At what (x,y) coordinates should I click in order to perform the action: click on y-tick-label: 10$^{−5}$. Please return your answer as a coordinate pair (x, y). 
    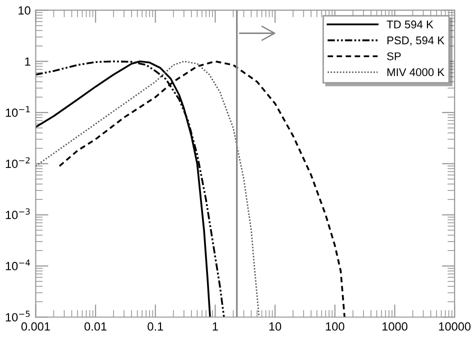
    Looking at the image, I should click on (18, 316).